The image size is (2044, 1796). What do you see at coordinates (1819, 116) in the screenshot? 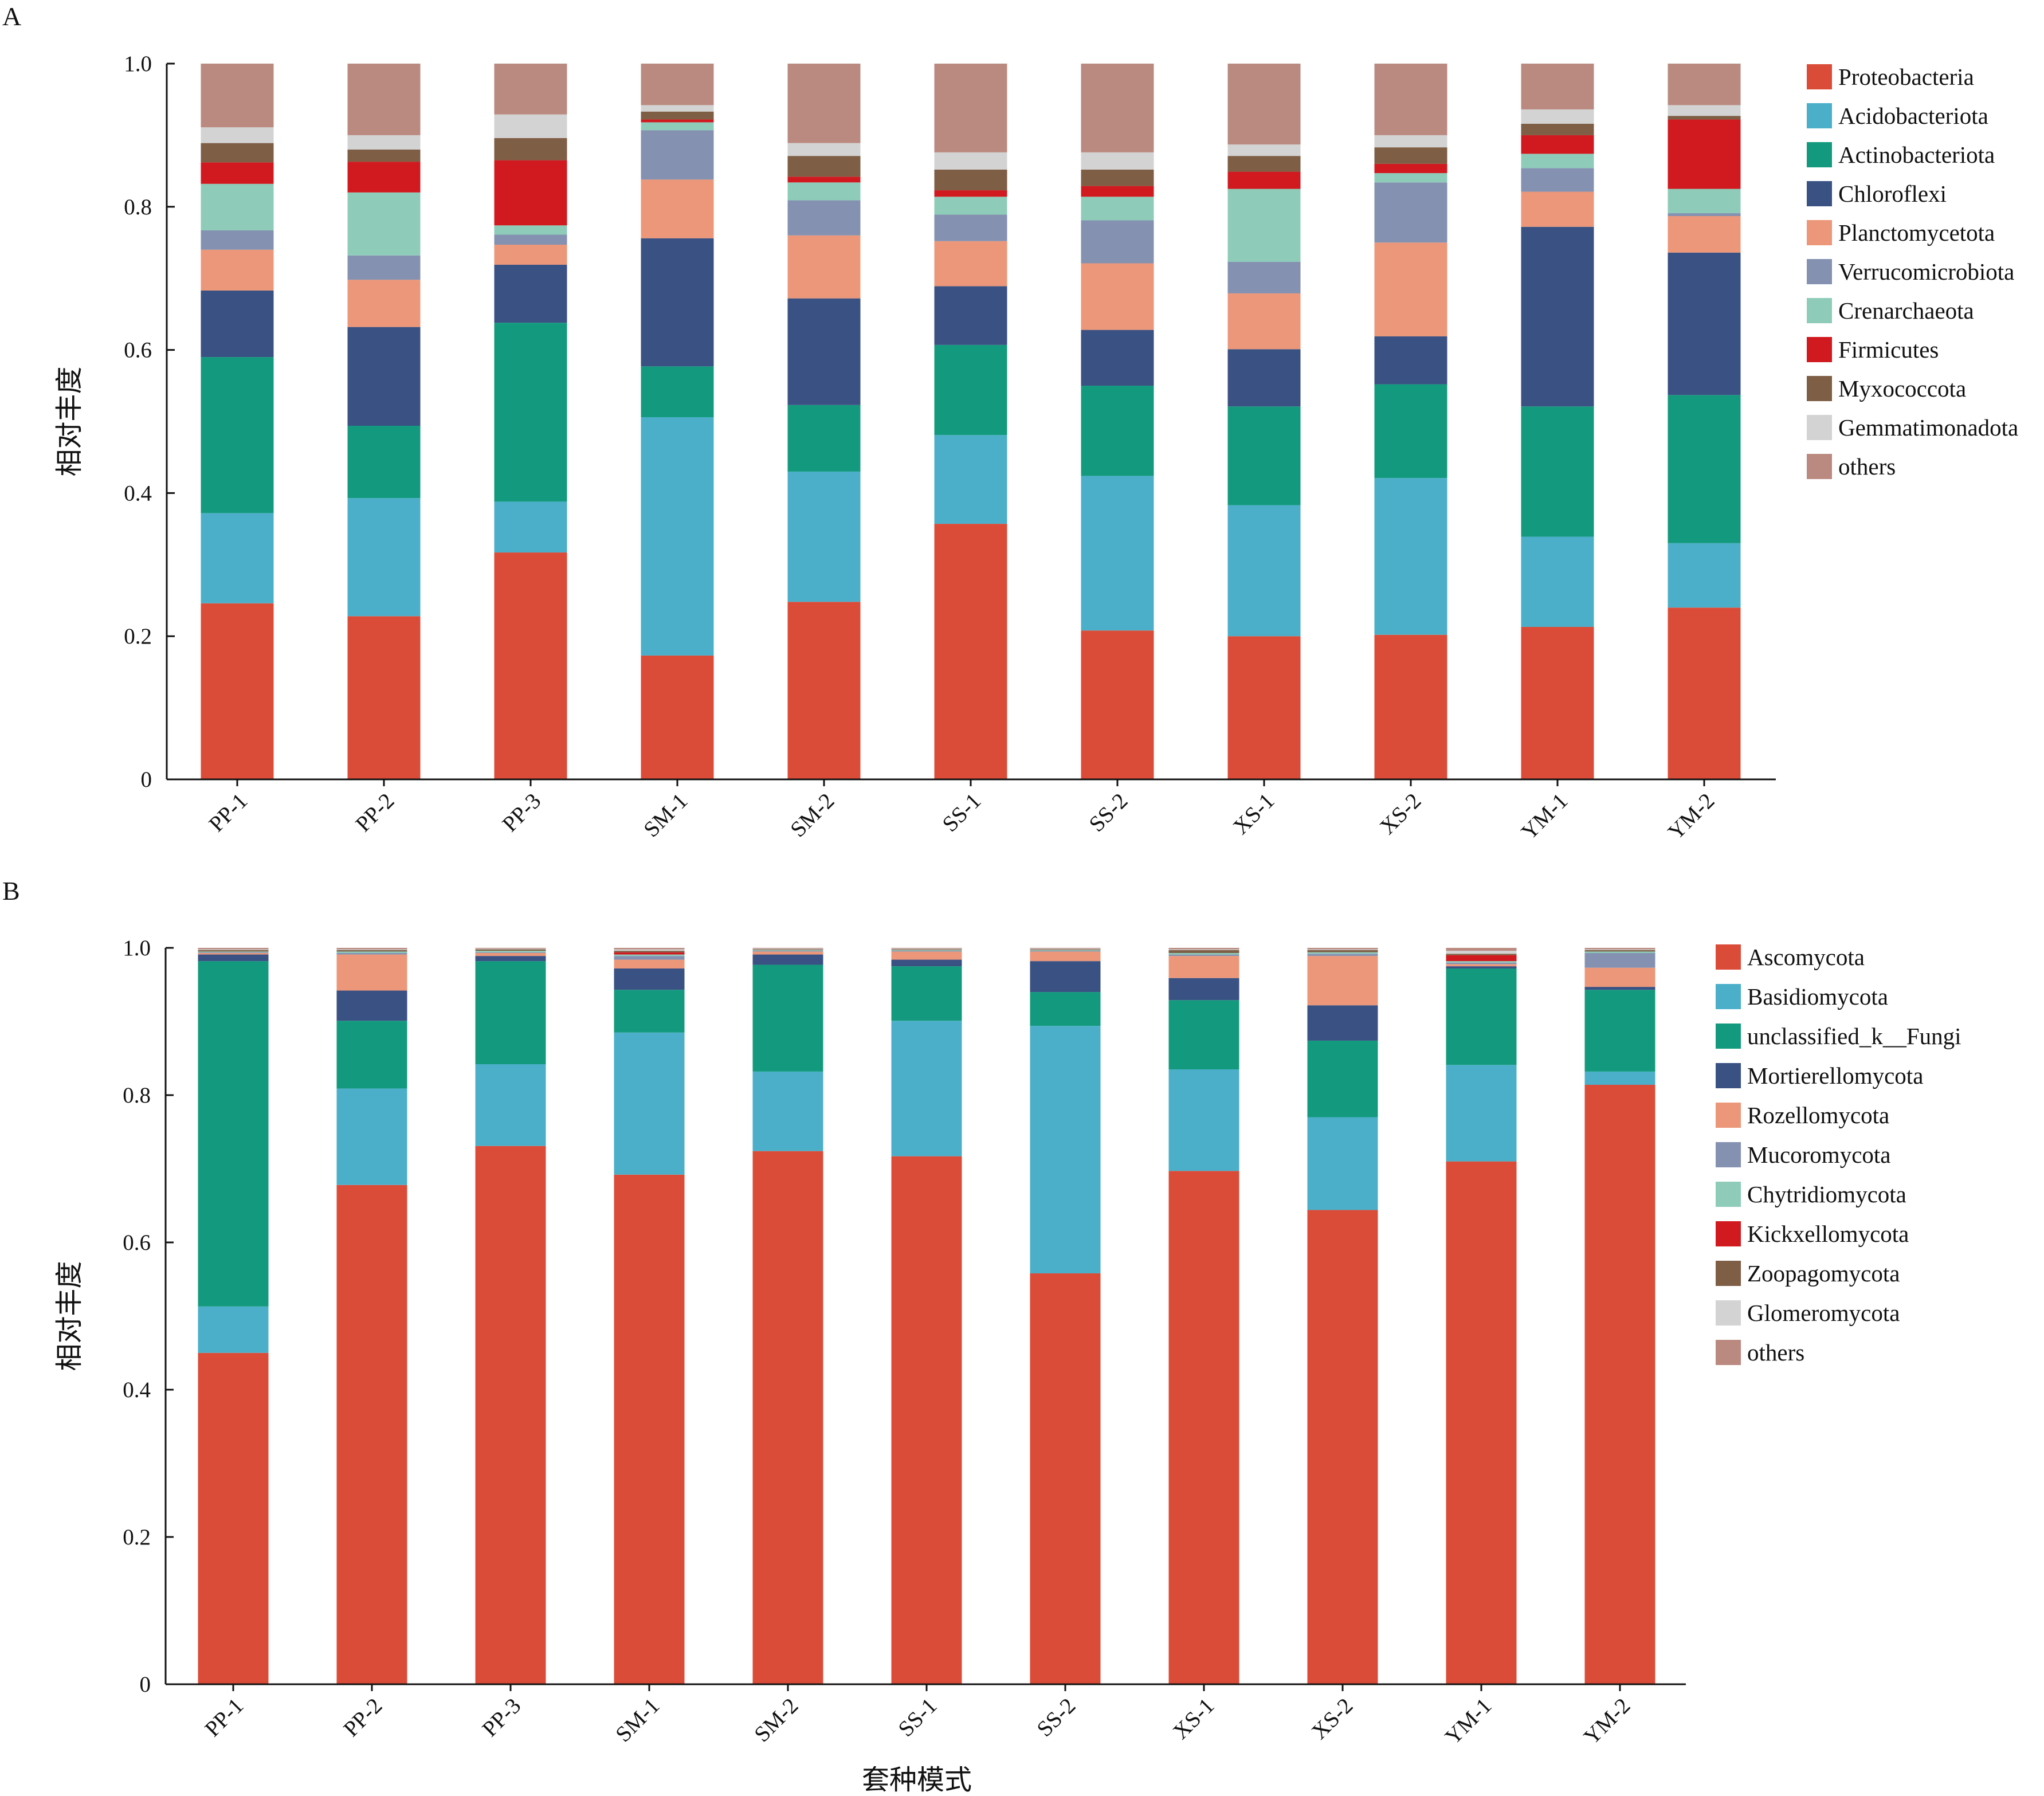
I see `legend-swatch-Acidobacteriota` at bounding box center [1819, 116].